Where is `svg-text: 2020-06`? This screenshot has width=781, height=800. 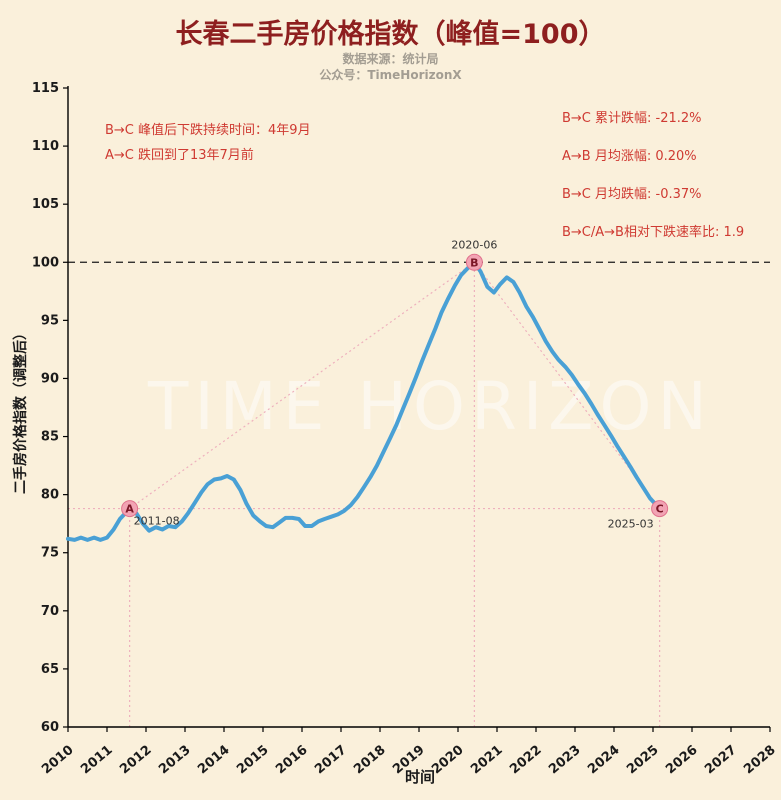 svg-text: 2020-06 is located at coordinates (474, 244).